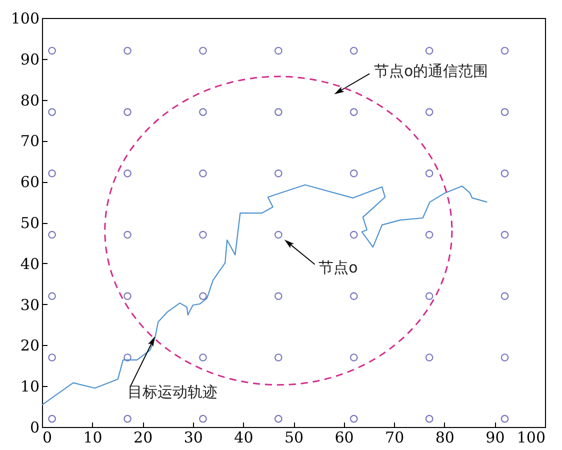  I want to click on x-tick-label: 30, so click(193, 437).